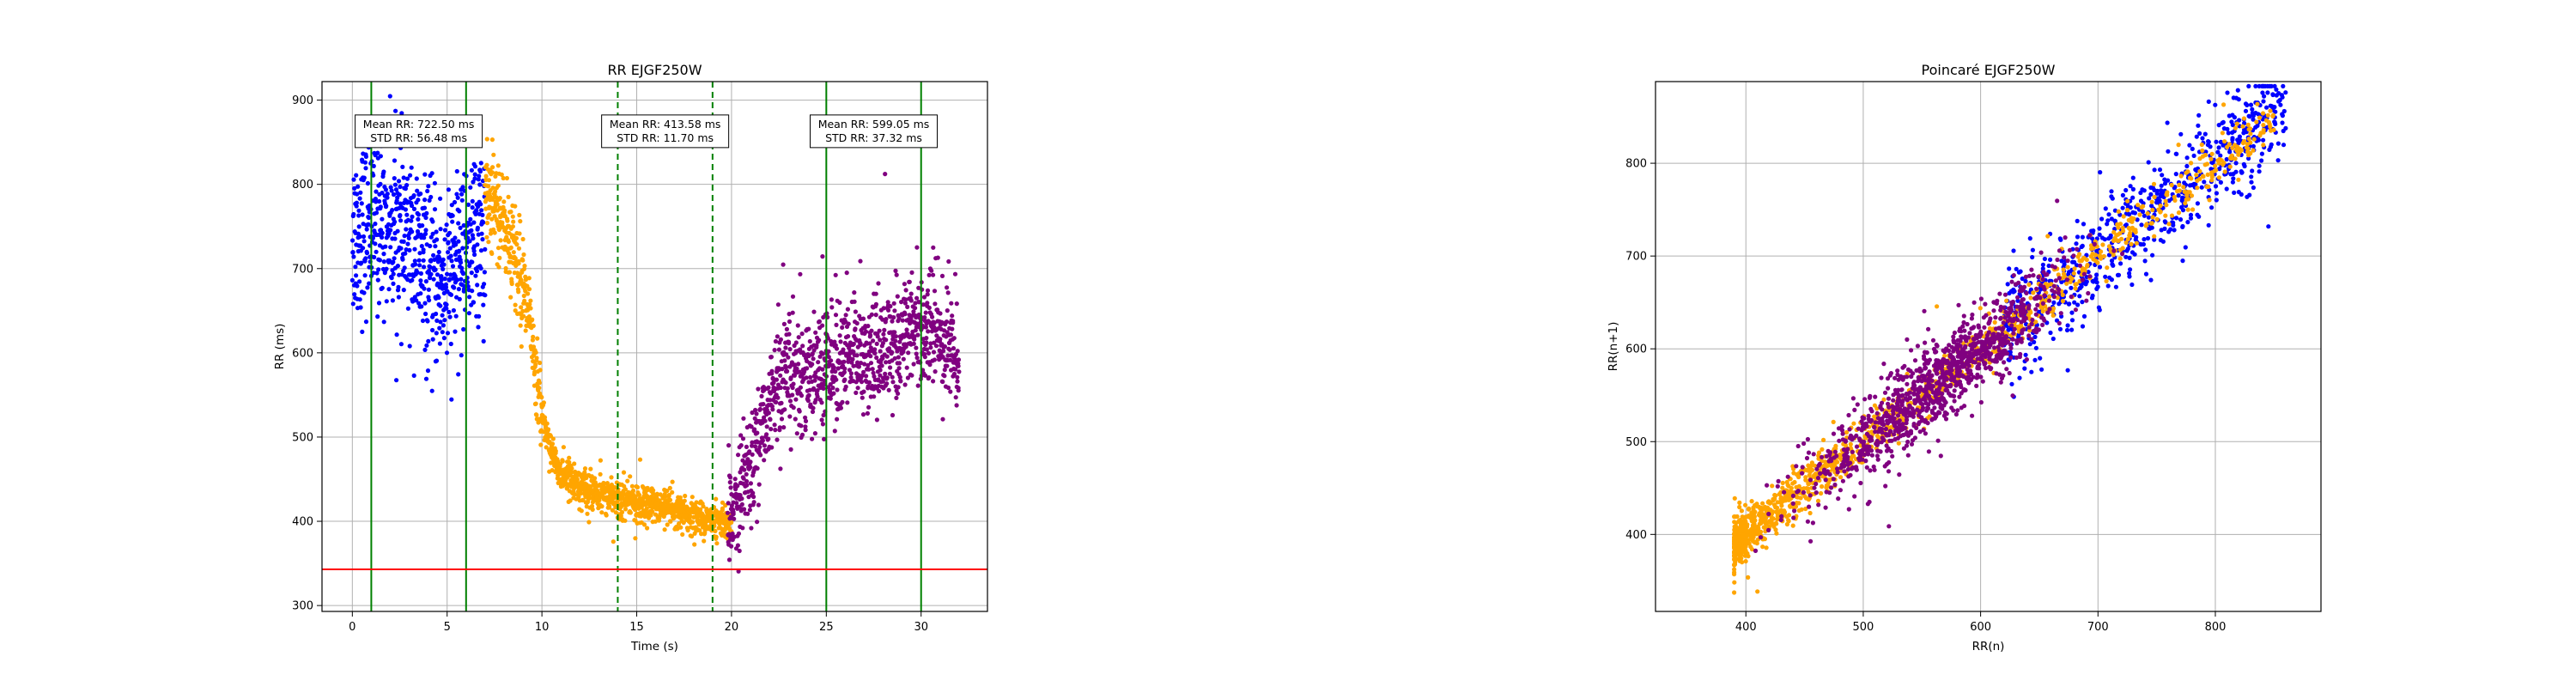 The width and height of the screenshot is (2576, 687). I want to click on annotation-text: STD RR: 37.32 ms, so click(874, 137).